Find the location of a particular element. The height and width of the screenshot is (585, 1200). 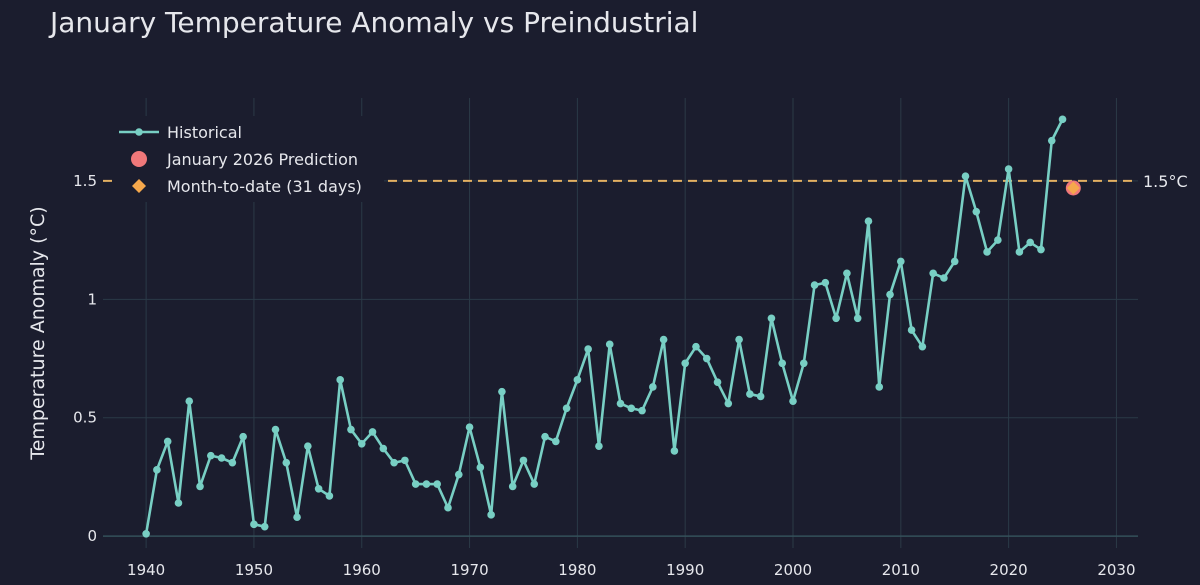

legend-historical-marker is located at coordinates (139, 132).